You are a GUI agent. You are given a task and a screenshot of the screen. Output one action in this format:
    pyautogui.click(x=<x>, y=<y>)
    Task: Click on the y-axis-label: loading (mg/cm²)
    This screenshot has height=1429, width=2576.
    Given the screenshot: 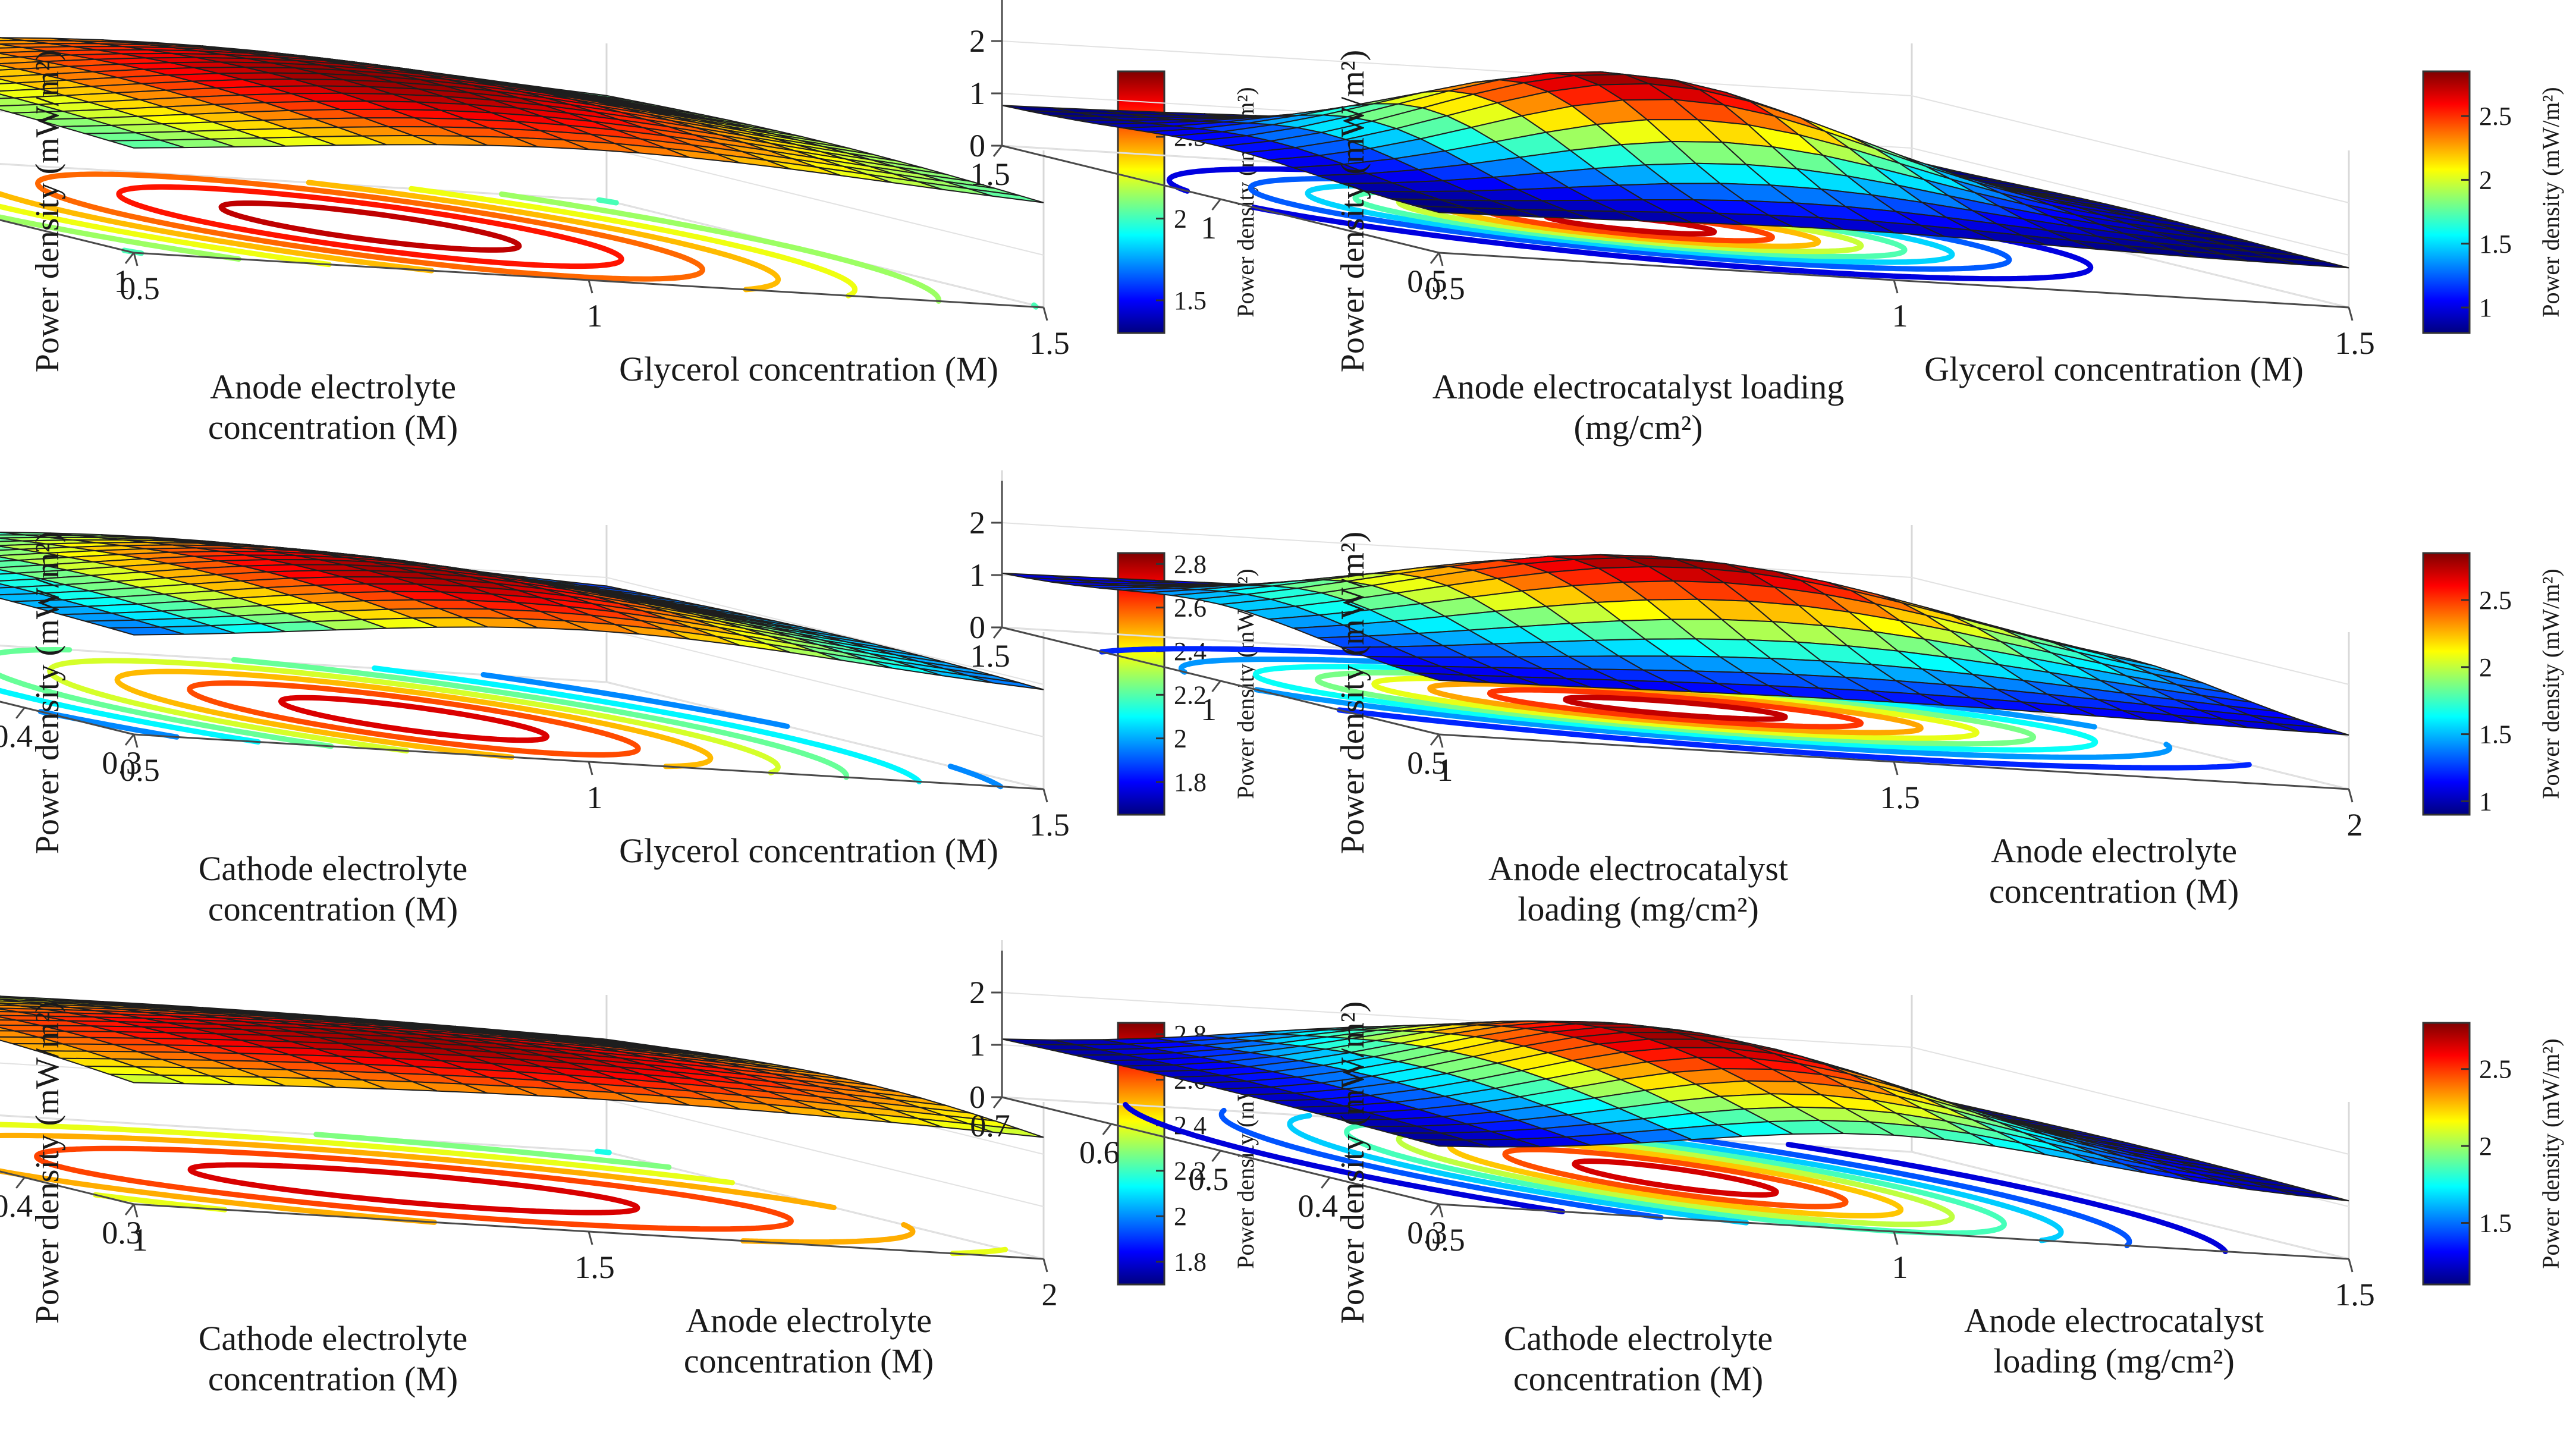 What is the action you would take?
    pyautogui.click(x=1638, y=909)
    